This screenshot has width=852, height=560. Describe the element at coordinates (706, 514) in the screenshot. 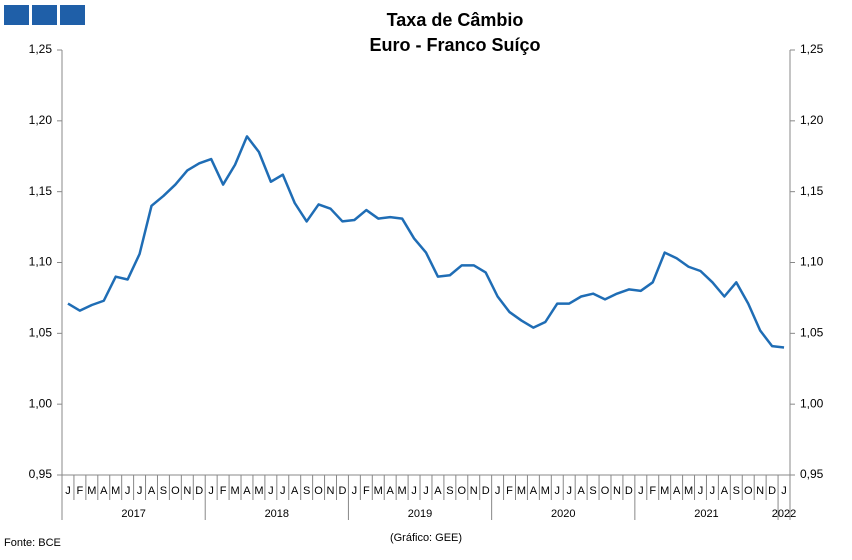

I see `year-label: 2021` at that location.